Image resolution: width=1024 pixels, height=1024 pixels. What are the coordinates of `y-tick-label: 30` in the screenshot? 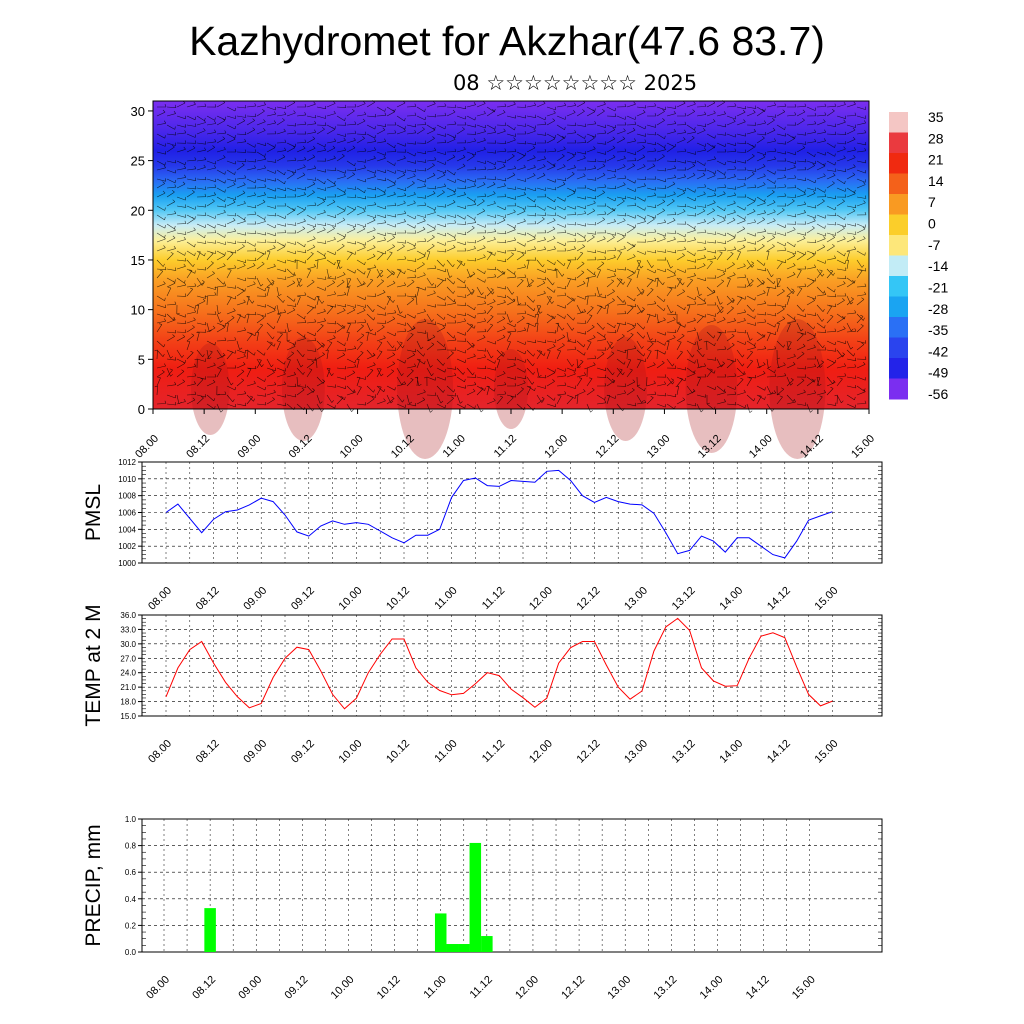 It's located at (138, 111).